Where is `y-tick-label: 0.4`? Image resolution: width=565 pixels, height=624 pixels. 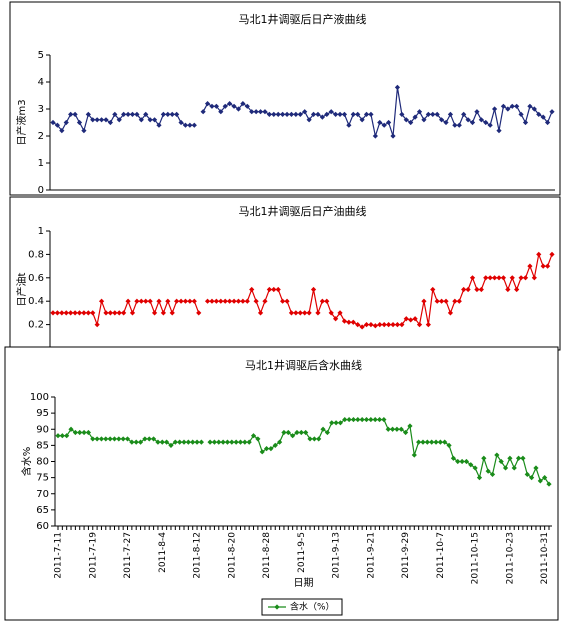
y-tick-label: 0.4 is located at coordinates (36, 301).